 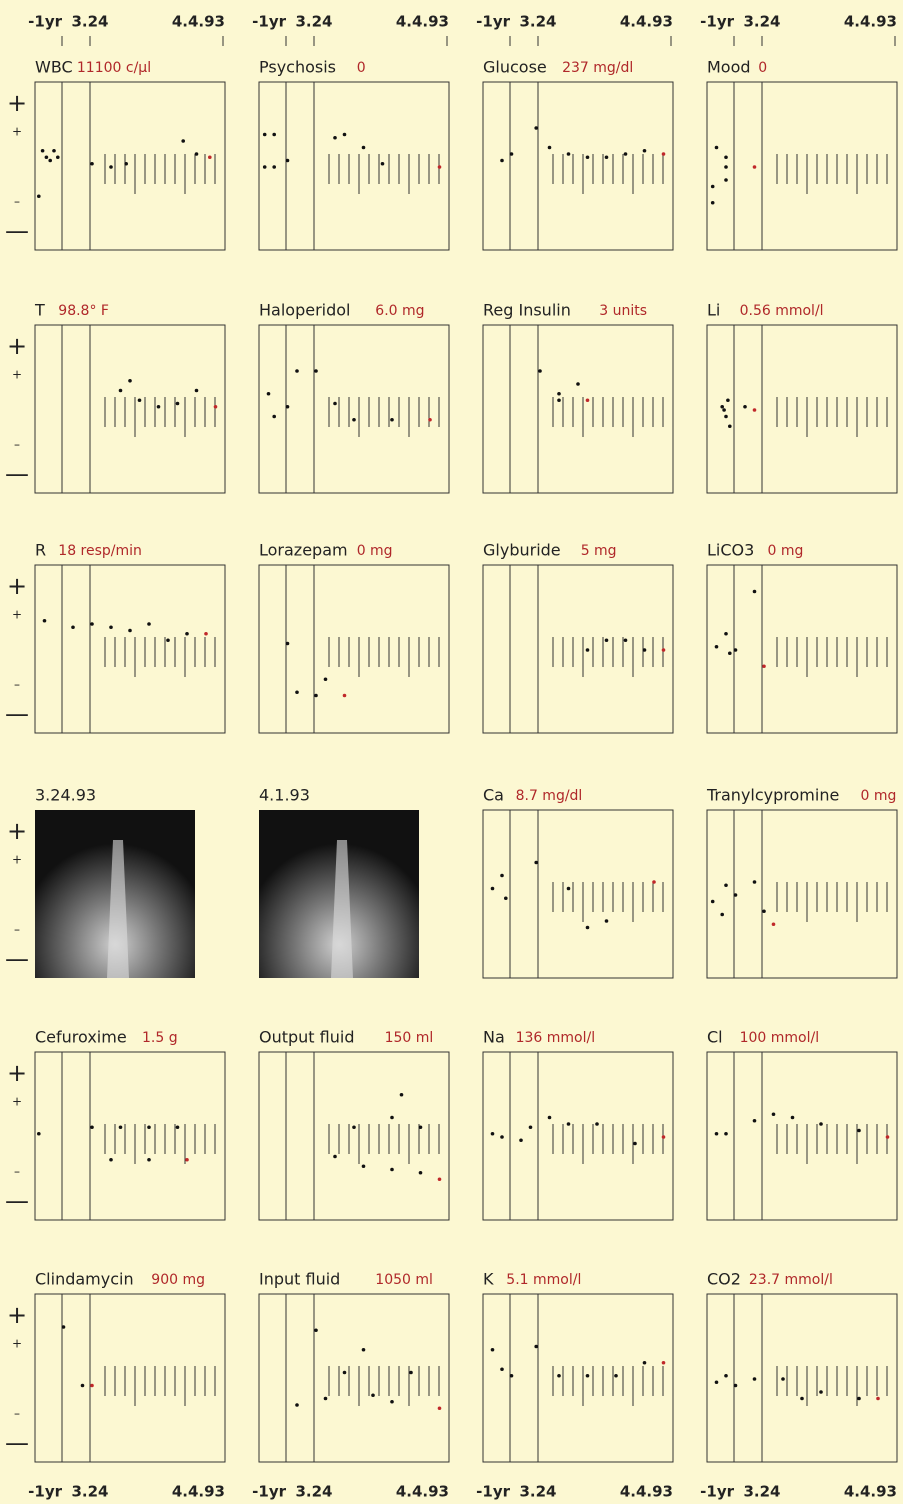 I want to click on panel-reading: 8.7 mg/dl, so click(x=549, y=796).